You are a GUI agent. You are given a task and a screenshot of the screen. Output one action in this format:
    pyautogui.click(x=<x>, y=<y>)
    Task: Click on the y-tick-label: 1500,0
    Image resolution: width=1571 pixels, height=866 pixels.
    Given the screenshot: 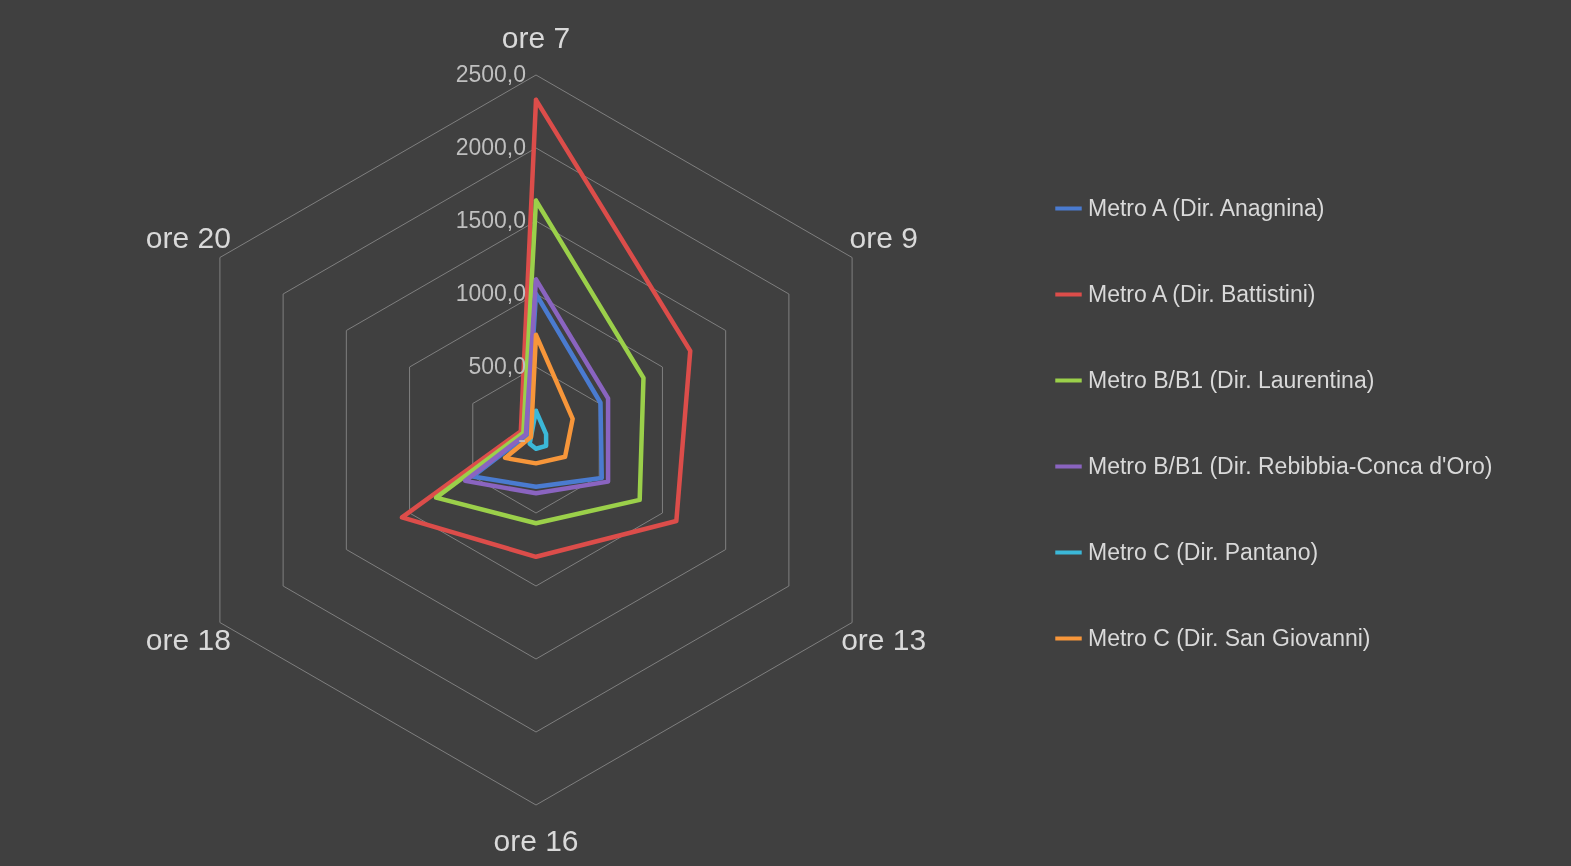 What is the action you would take?
    pyautogui.click(x=490, y=220)
    